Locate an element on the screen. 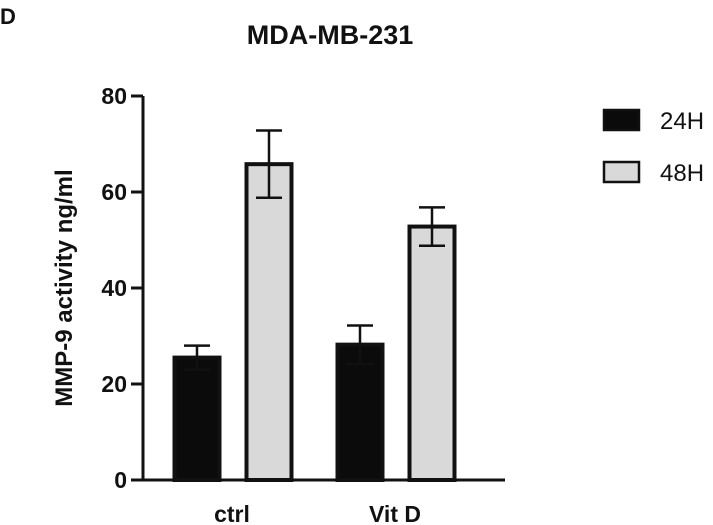  legend-swatch-48H is located at coordinates (621, 172).